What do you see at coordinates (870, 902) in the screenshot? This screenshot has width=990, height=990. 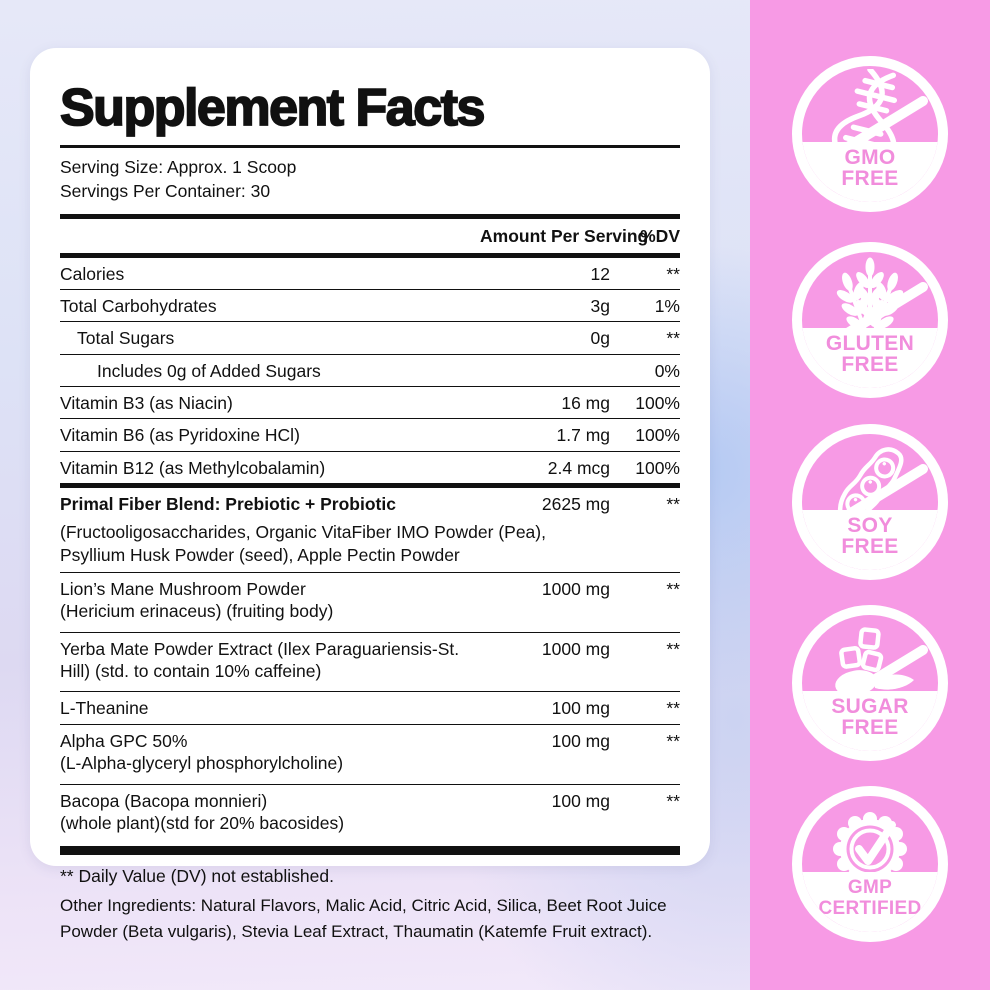 I see `badge-label: GMP CERTIFIED` at bounding box center [870, 902].